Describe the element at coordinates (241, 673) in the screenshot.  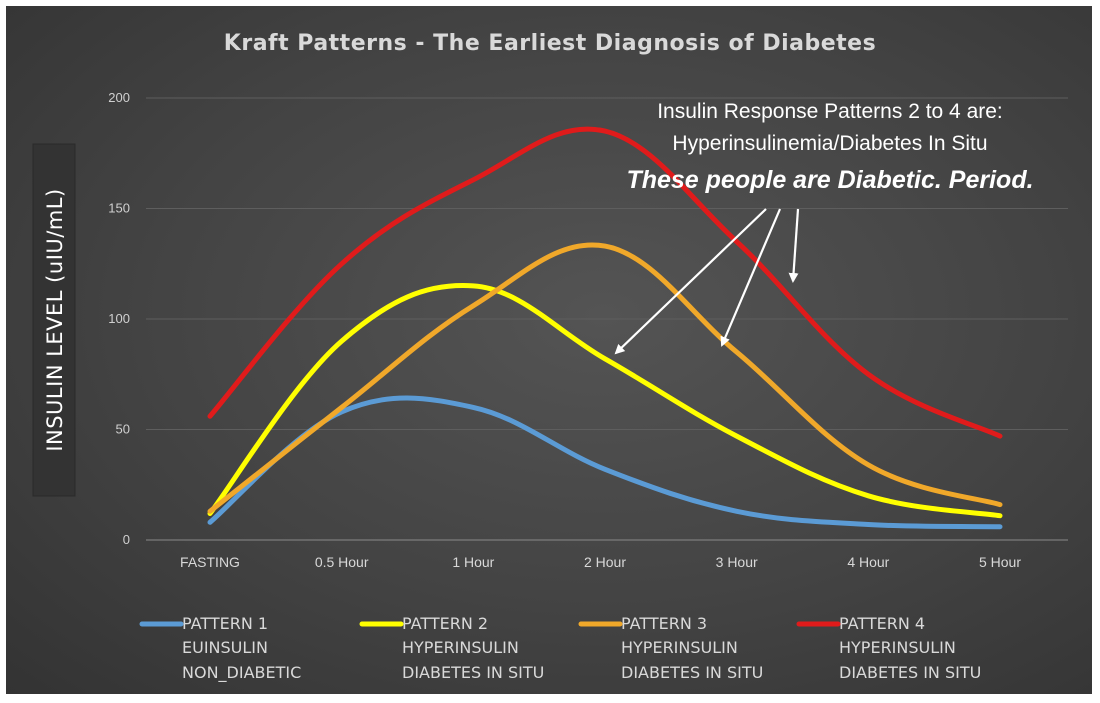
I see `legend-label-pattern-1-line3: NON_DIABETIC` at that location.